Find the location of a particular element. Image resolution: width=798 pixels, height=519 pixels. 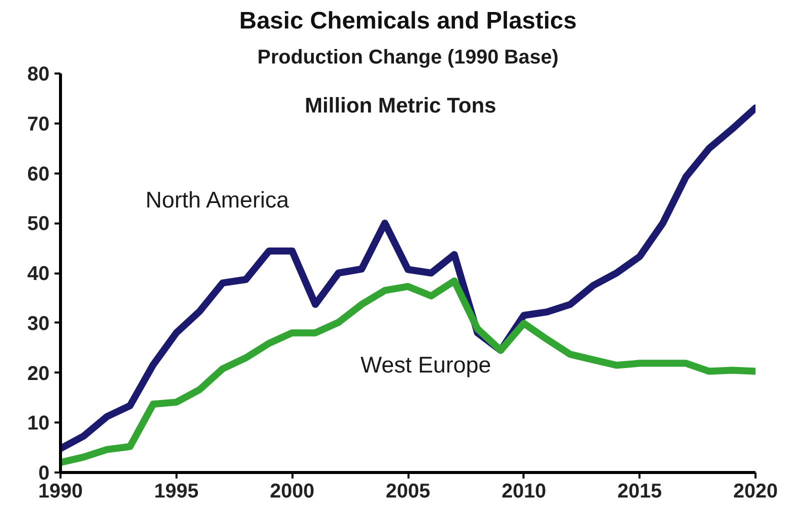

y-axis-title: Million Metric Tons is located at coordinates (400, 106).